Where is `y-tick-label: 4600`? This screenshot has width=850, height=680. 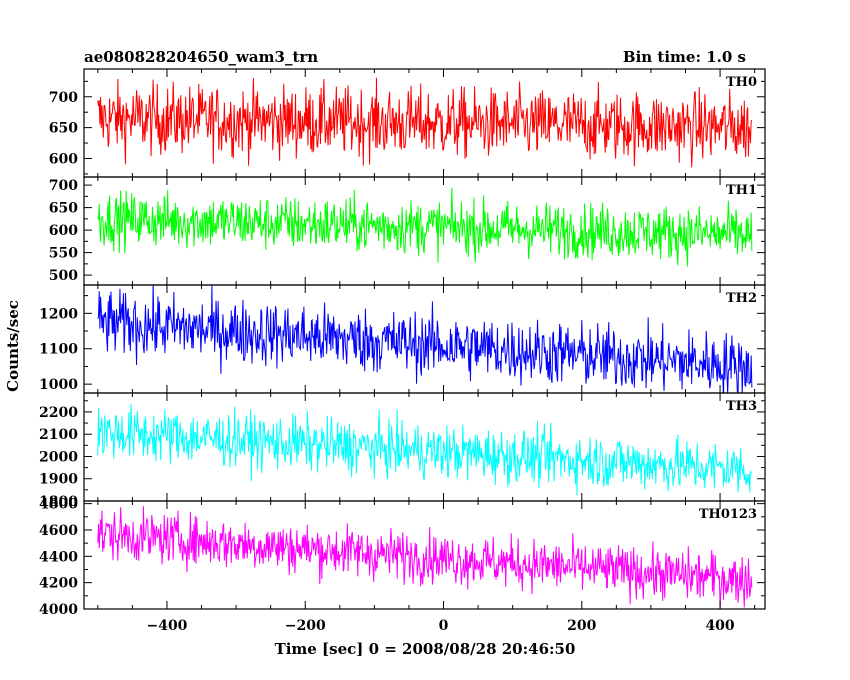 y-tick-label: 4600 is located at coordinates (58, 531).